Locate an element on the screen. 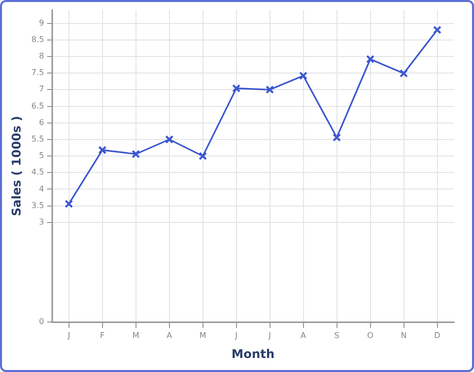 The height and width of the screenshot is (372, 474). x-tick-label: F is located at coordinates (103, 335).